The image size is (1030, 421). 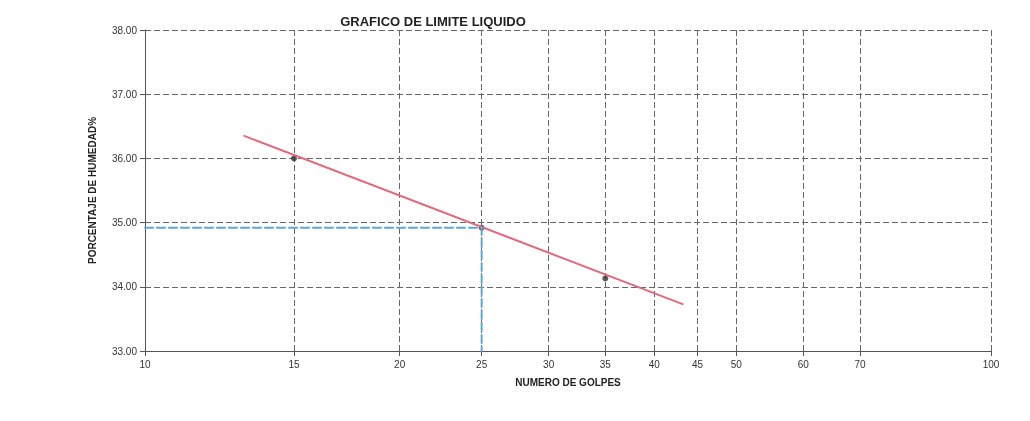 I want to click on x-tick-label: 70, so click(x=860, y=364).